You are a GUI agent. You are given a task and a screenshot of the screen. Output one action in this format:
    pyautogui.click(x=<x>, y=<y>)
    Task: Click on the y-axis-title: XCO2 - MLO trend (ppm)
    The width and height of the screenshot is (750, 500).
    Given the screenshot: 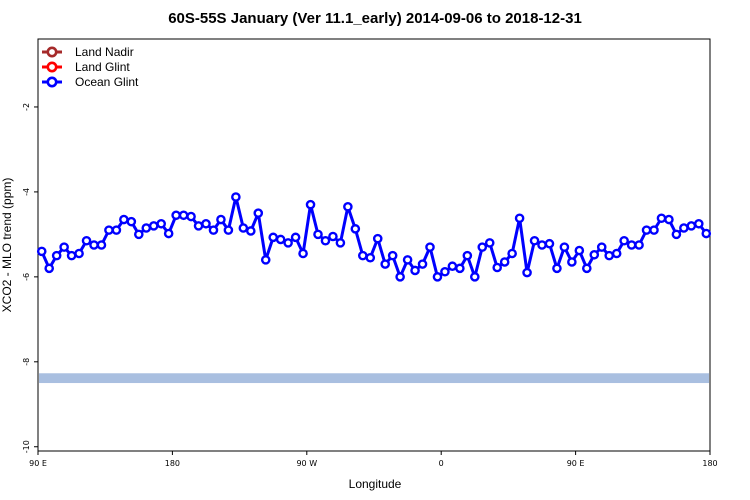 What is the action you would take?
    pyautogui.click(x=7, y=245)
    